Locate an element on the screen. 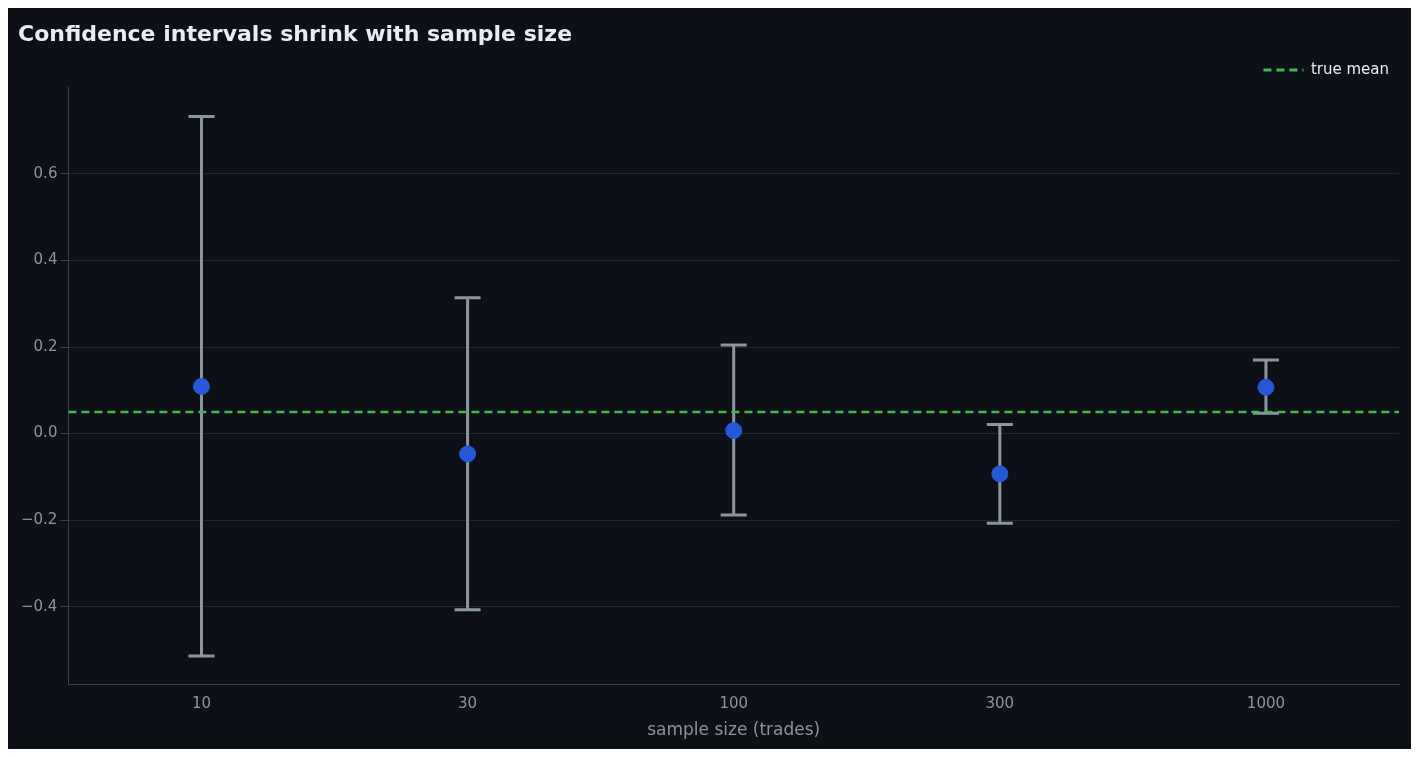 The image size is (1419, 757). y-tick-label: −0.2 is located at coordinates (39, 519).